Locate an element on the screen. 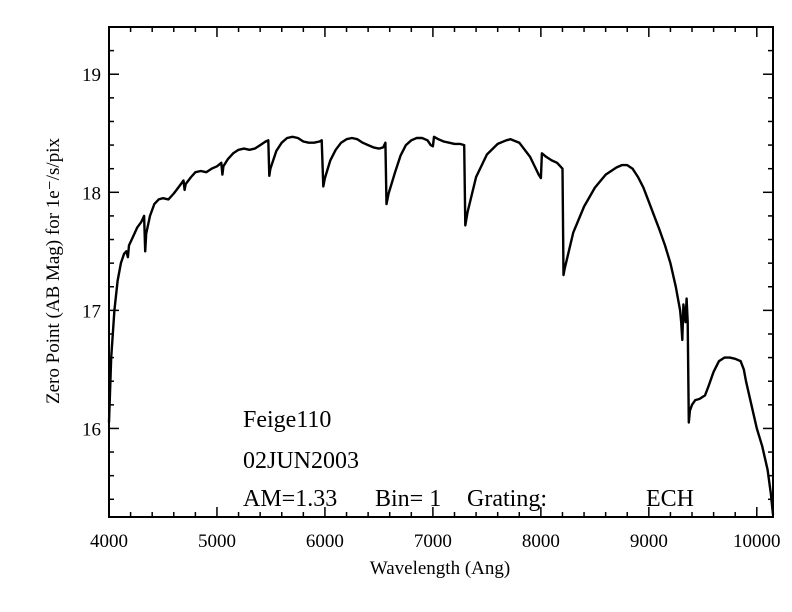 This screenshot has width=792, height=612. x-tick-label: 10000 is located at coordinates (757, 541).